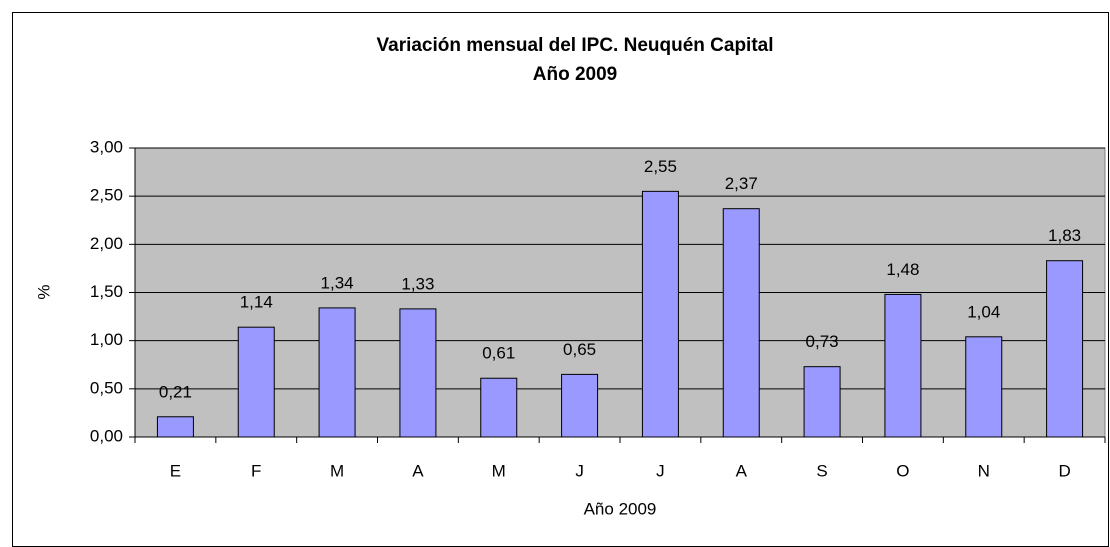 The height and width of the screenshot is (547, 1110). What do you see at coordinates (106, 195) in the screenshot?
I see `y-tick-label: 2,50` at bounding box center [106, 195].